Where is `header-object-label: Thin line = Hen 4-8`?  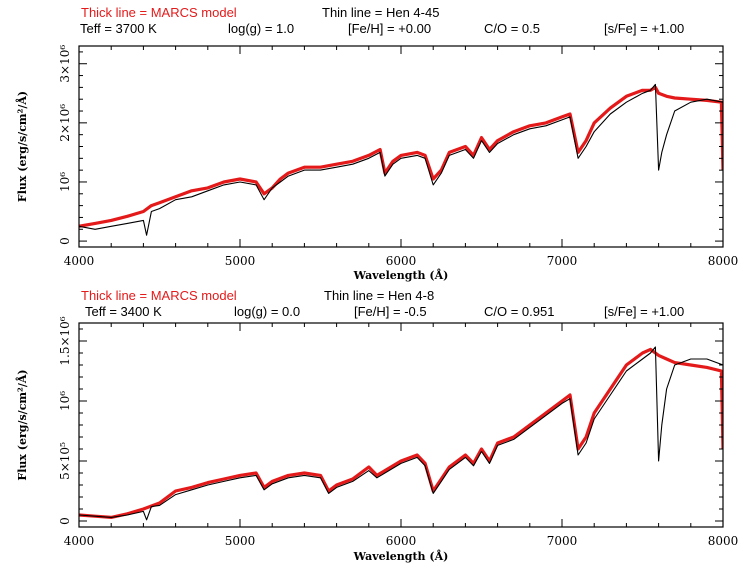
header-object-label: Thin line = Hen 4-8 is located at coordinates (379, 295).